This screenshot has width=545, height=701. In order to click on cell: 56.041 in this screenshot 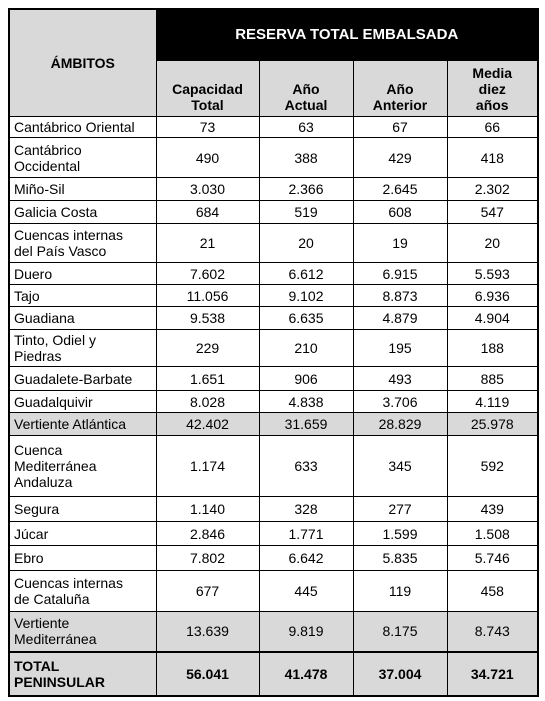, I will do `click(207, 673)`.